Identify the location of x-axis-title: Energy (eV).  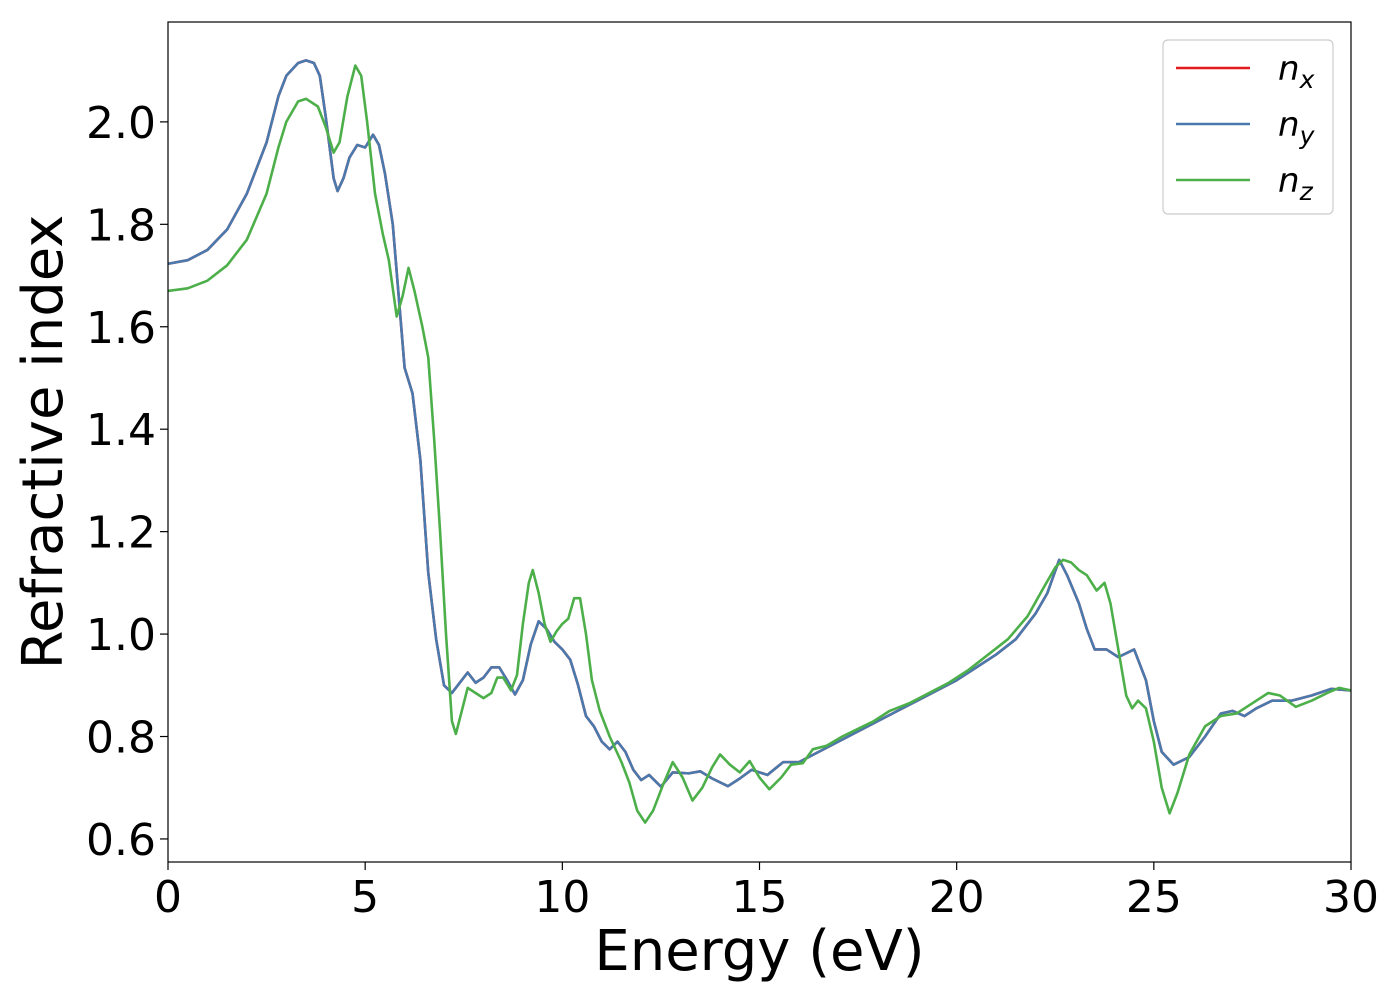
(759, 951).